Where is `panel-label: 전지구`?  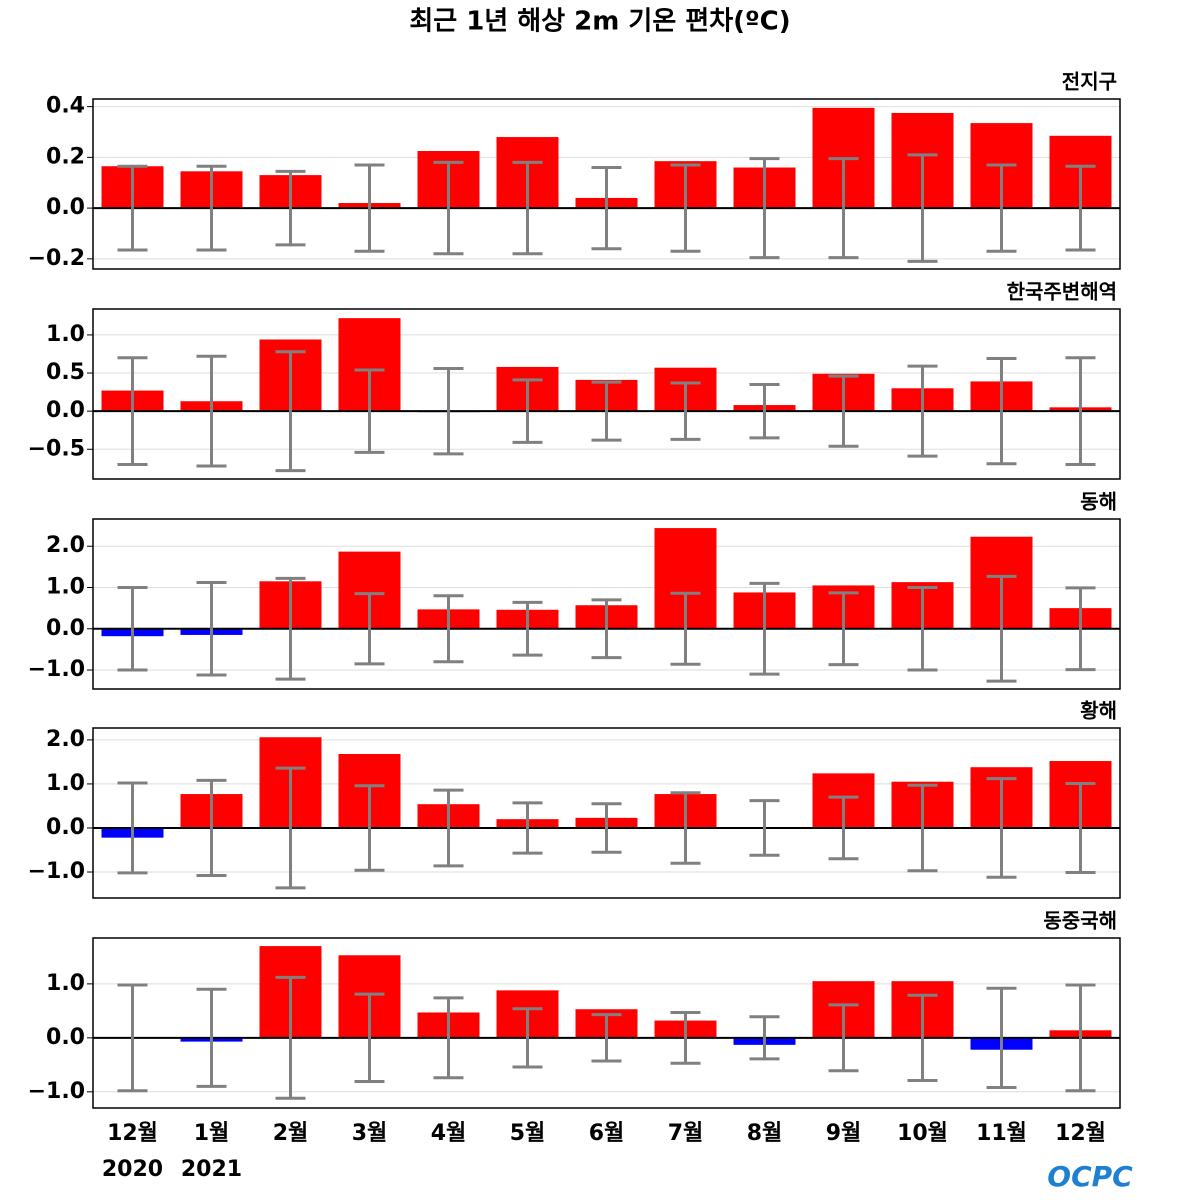 panel-label: 전지구 is located at coordinates (1089, 82).